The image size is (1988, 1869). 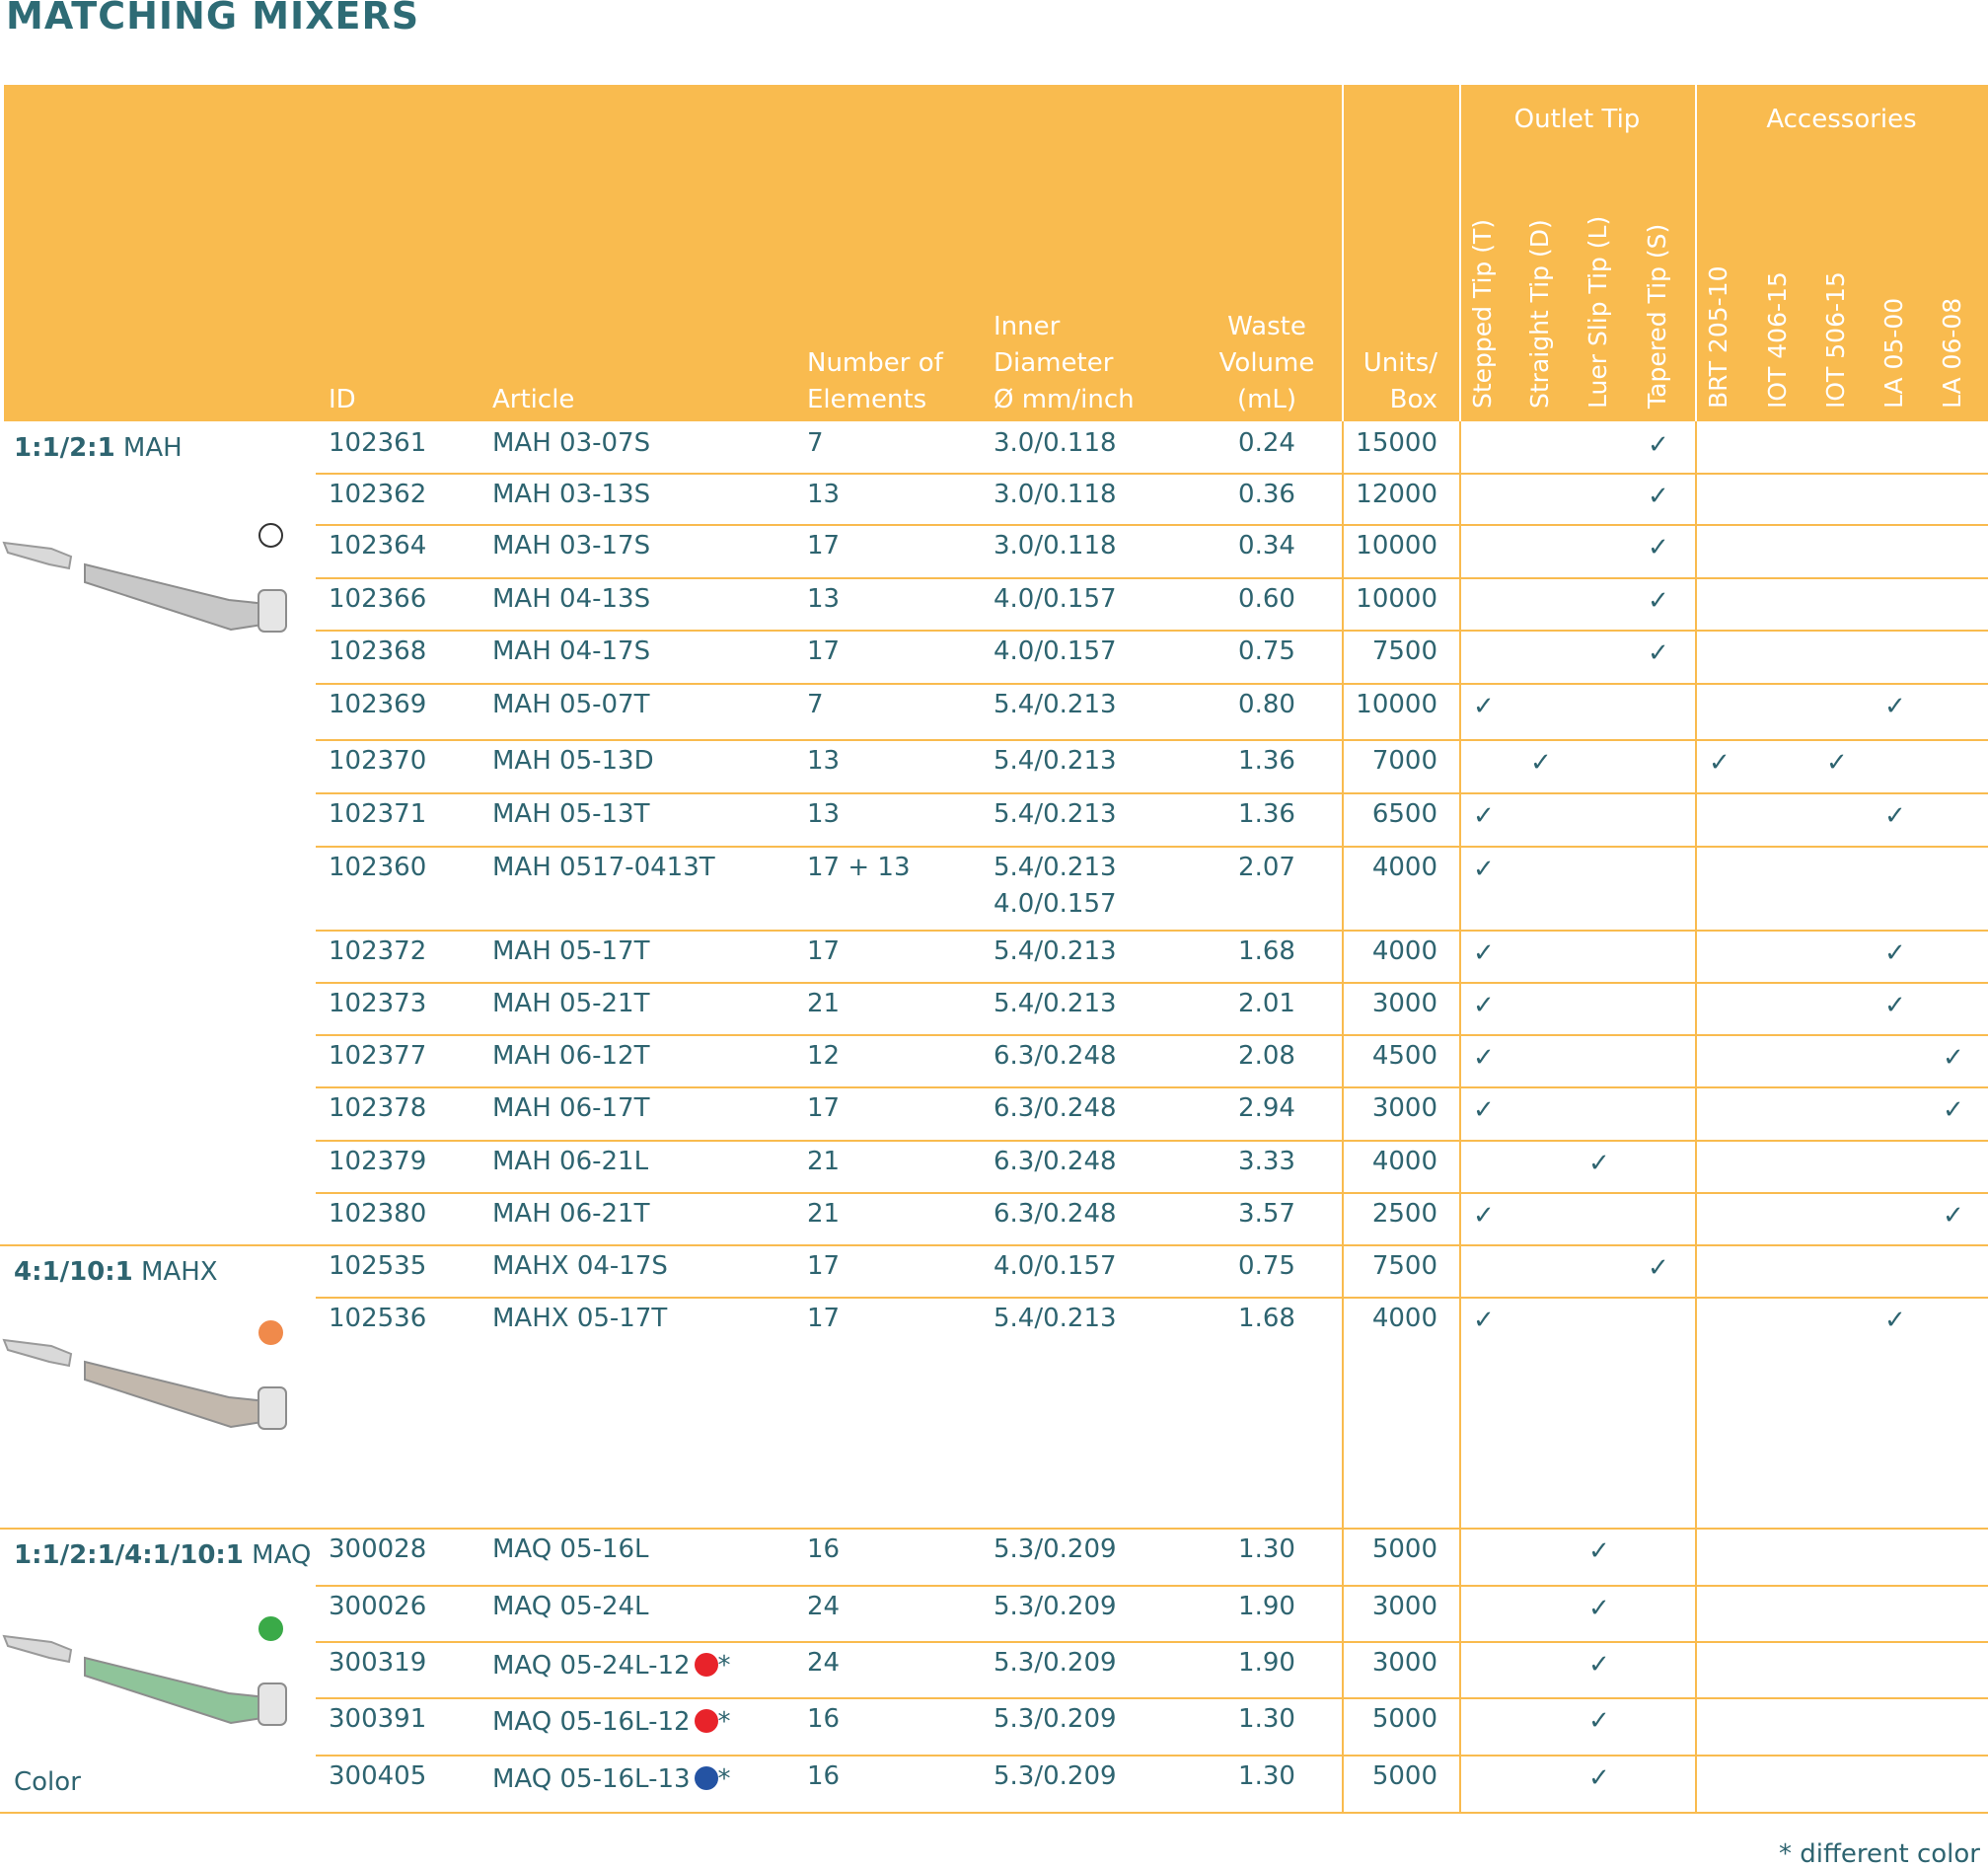 I want to click on table-cell-id: 300026, so click(x=378, y=1606).